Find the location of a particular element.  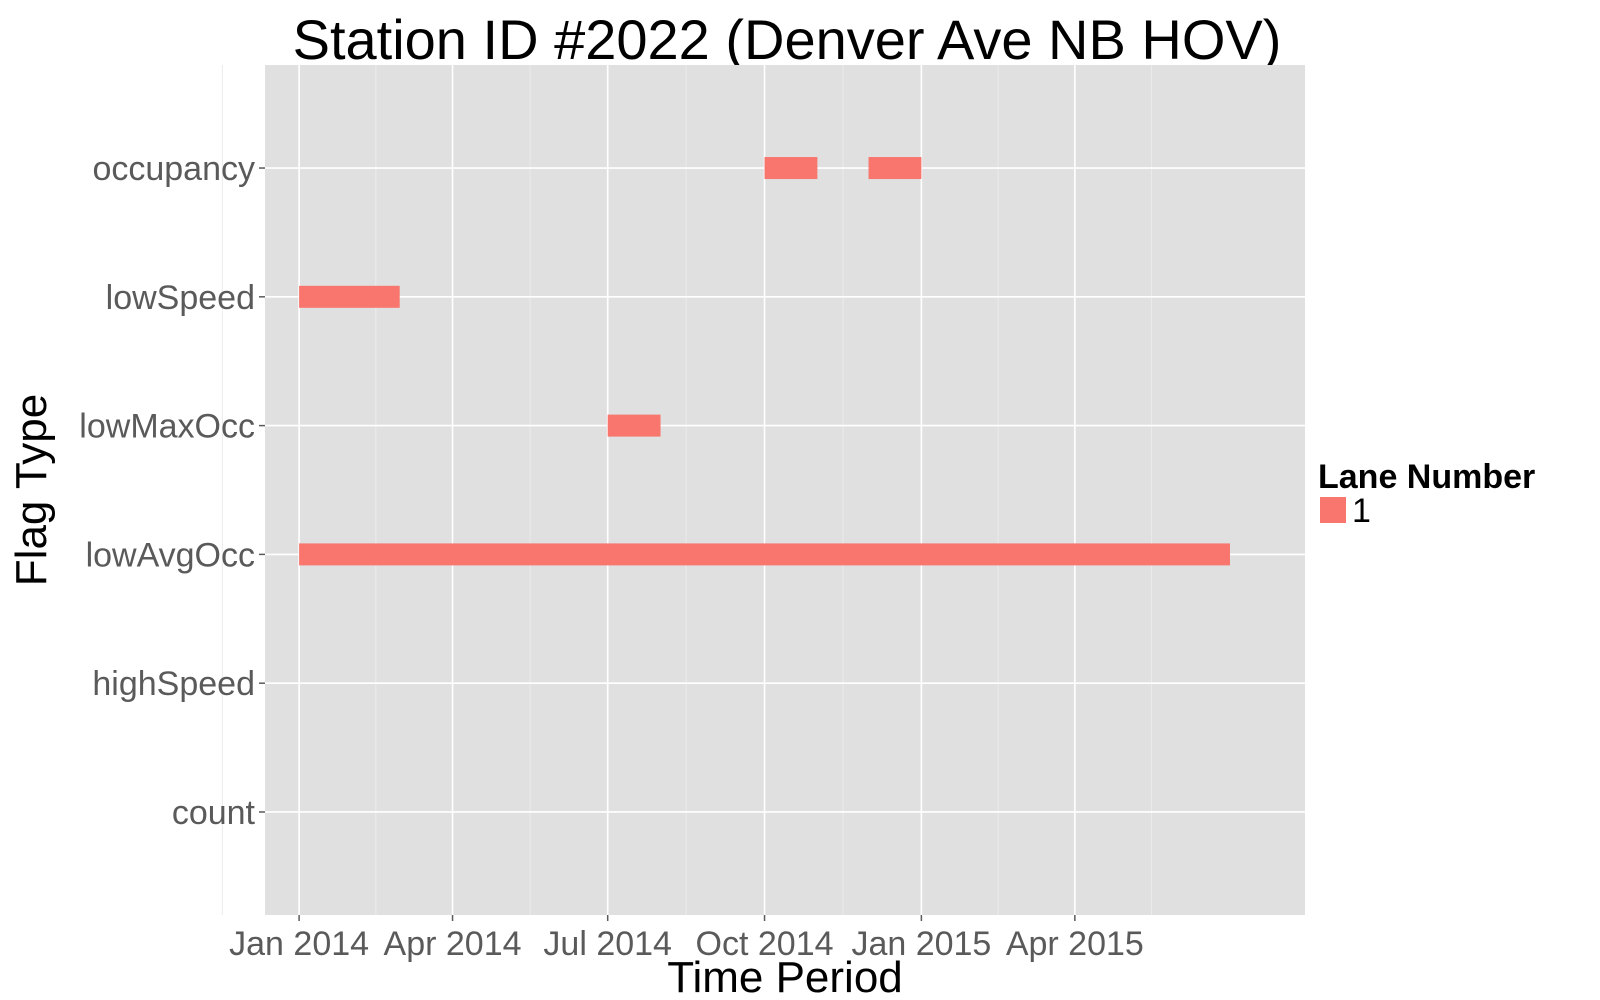

legend-title: Lane Number is located at coordinates (1426, 477).